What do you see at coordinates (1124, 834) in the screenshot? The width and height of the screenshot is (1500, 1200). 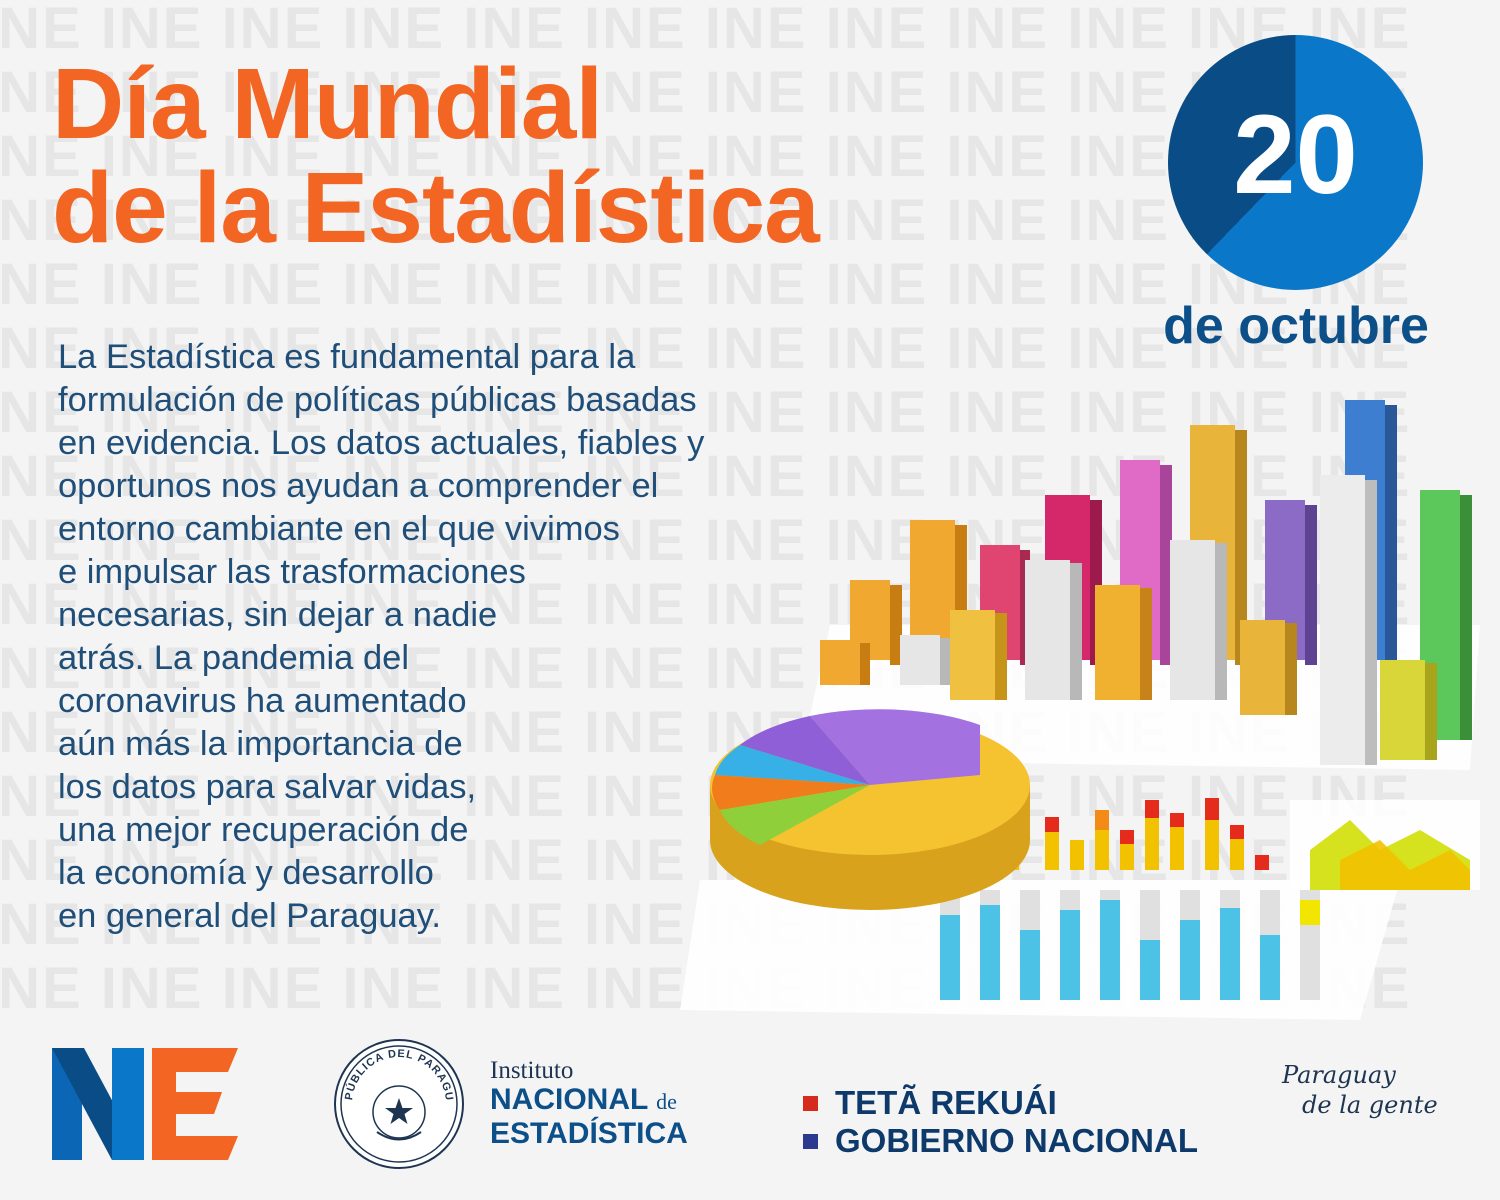 I see `mini-bar-group` at bounding box center [1124, 834].